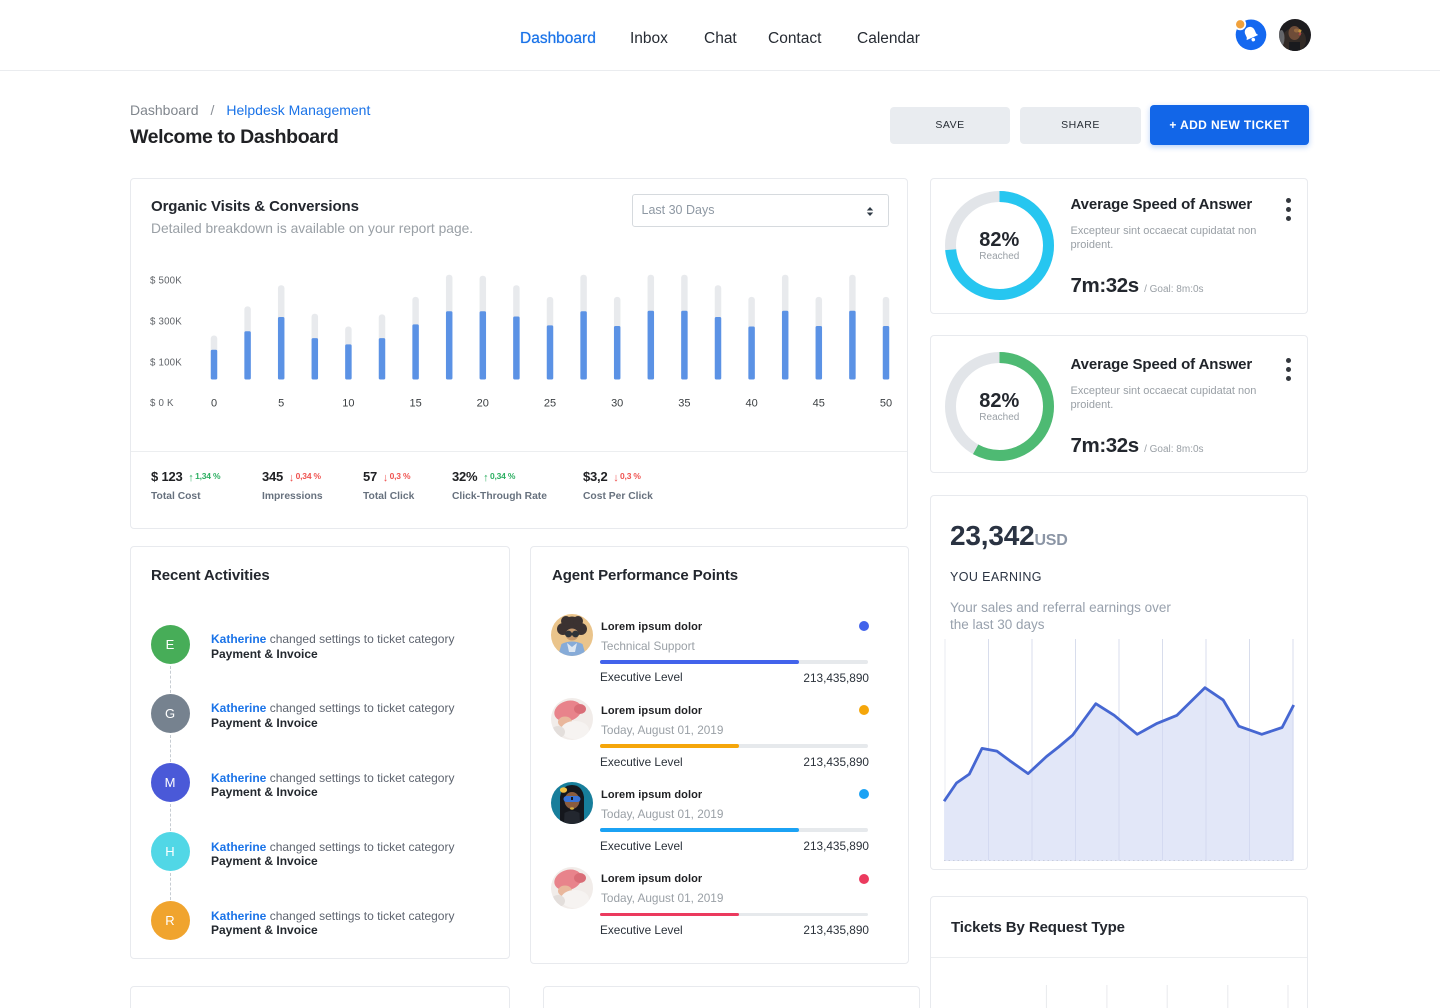 Image resolution: width=1440 pixels, height=1008 pixels. What do you see at coordinates (214, 403) in the screenshot?
I see `svg-text: 0` at bounding box center [214, 403].